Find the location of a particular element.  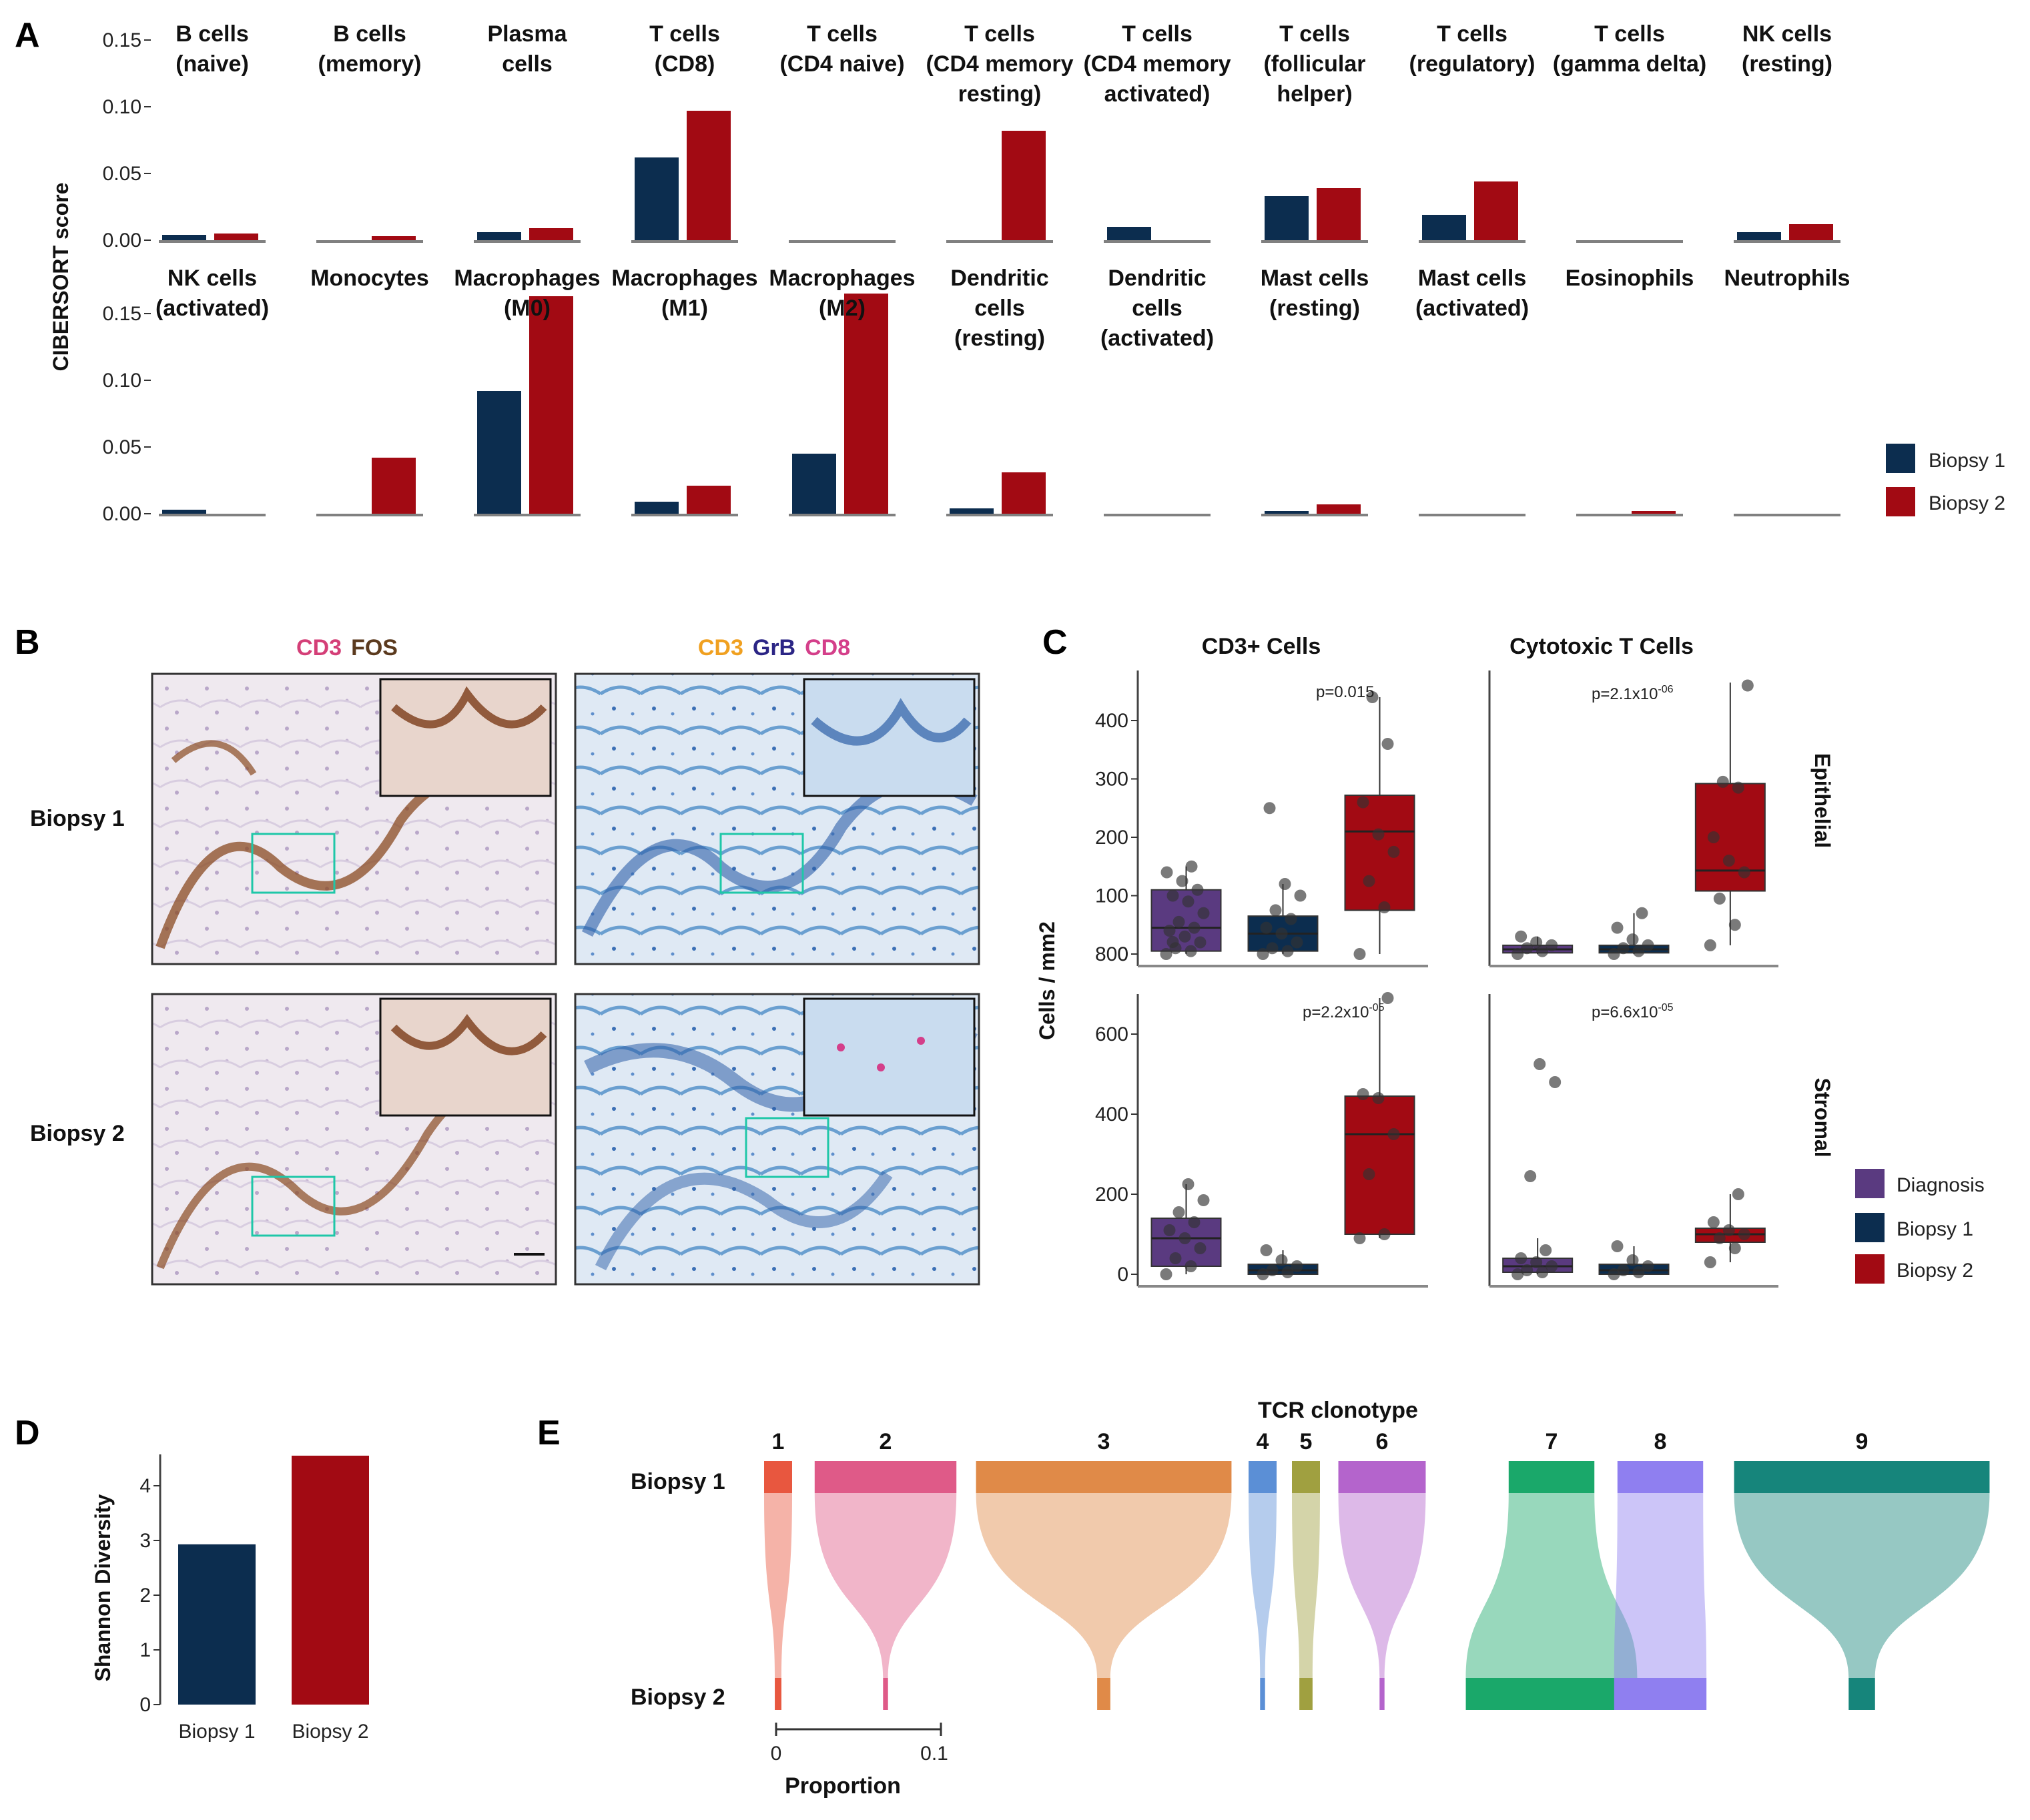

e-clonotype-label: 1 is located at coordinates (779, 1441).